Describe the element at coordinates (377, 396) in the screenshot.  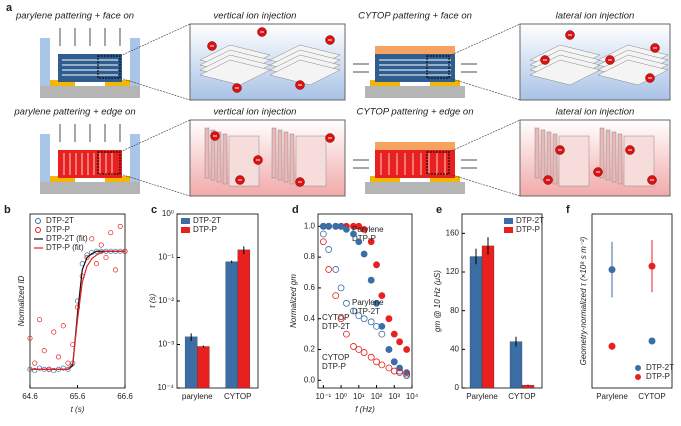
I see `x-tick-label: 10²` at that location.